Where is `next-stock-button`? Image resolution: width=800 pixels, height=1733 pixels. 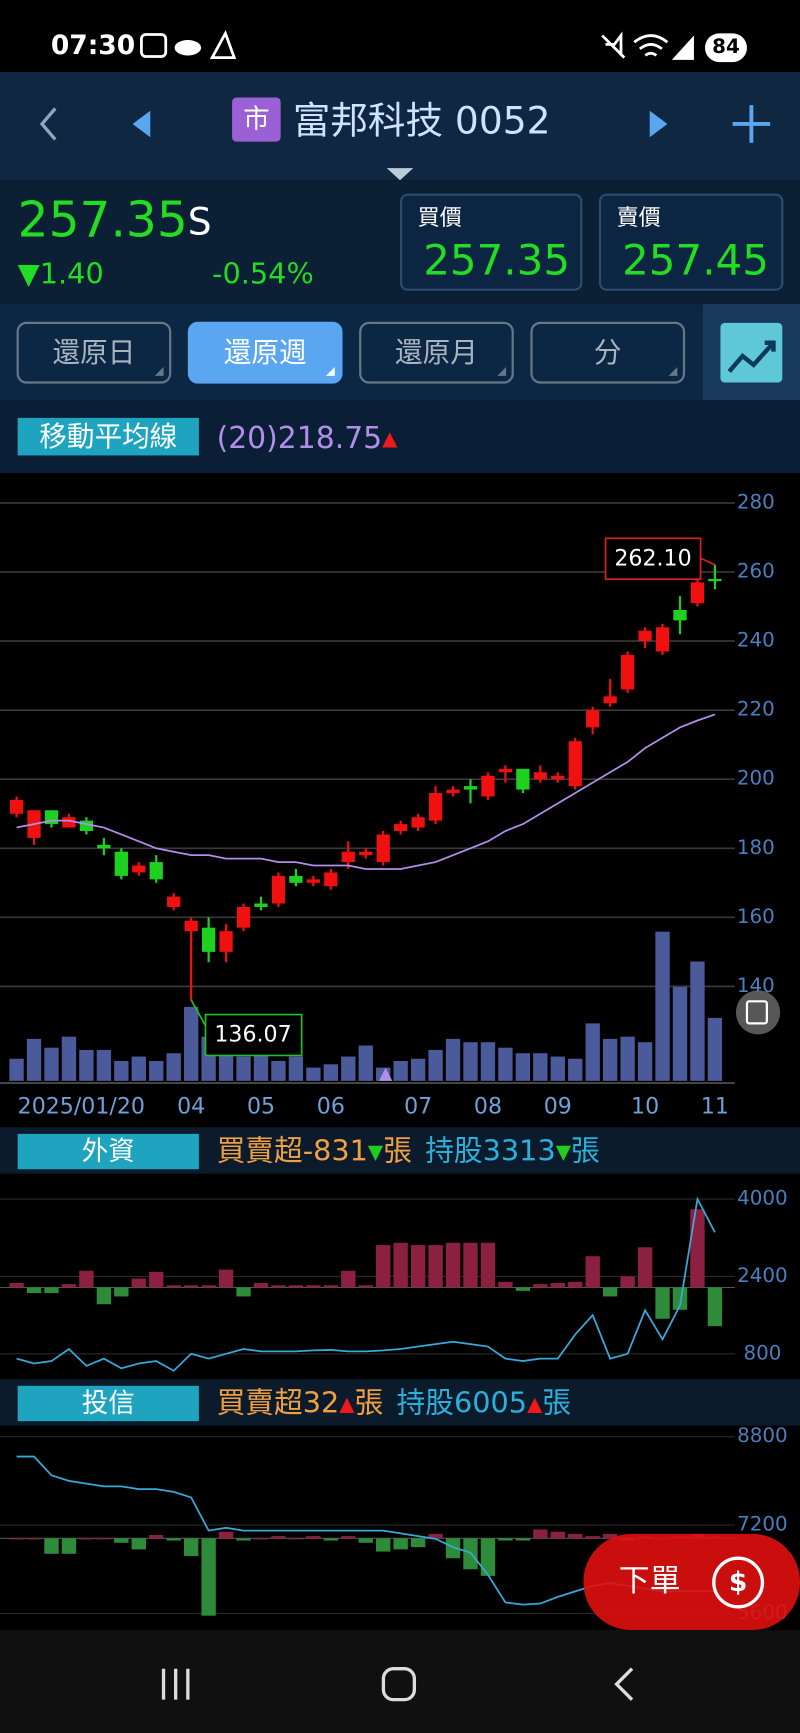
next-stock-button is located at coordinates (658, 124).